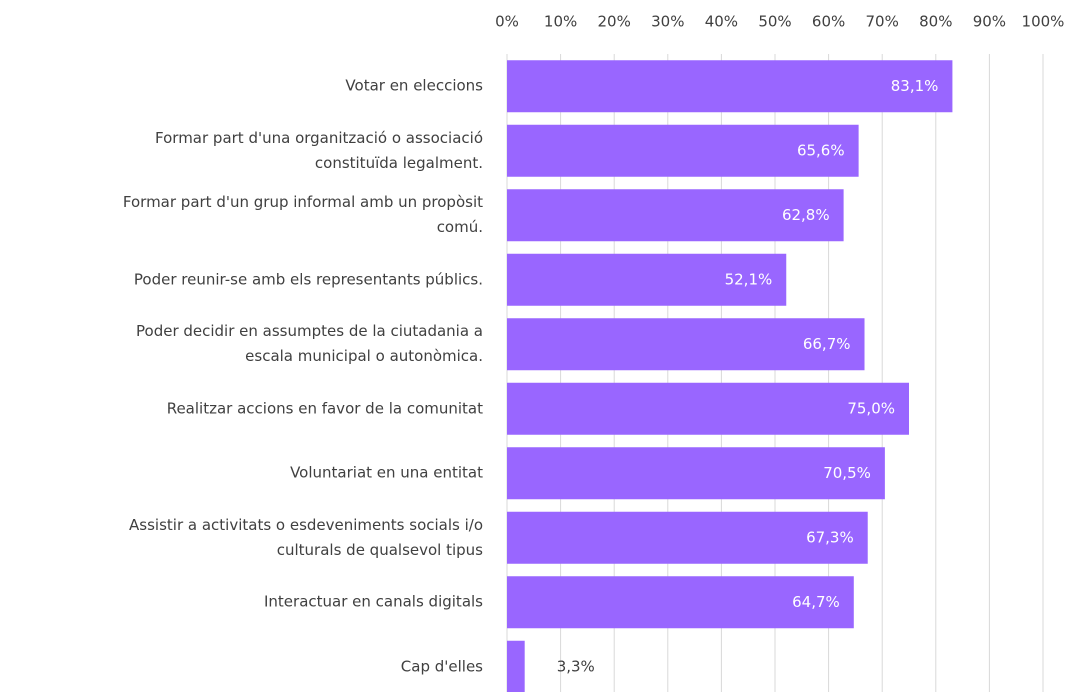  Describe the element at coordinates (828, 22) in the screenshot. I see `x-tick-label: 60%` at that location.